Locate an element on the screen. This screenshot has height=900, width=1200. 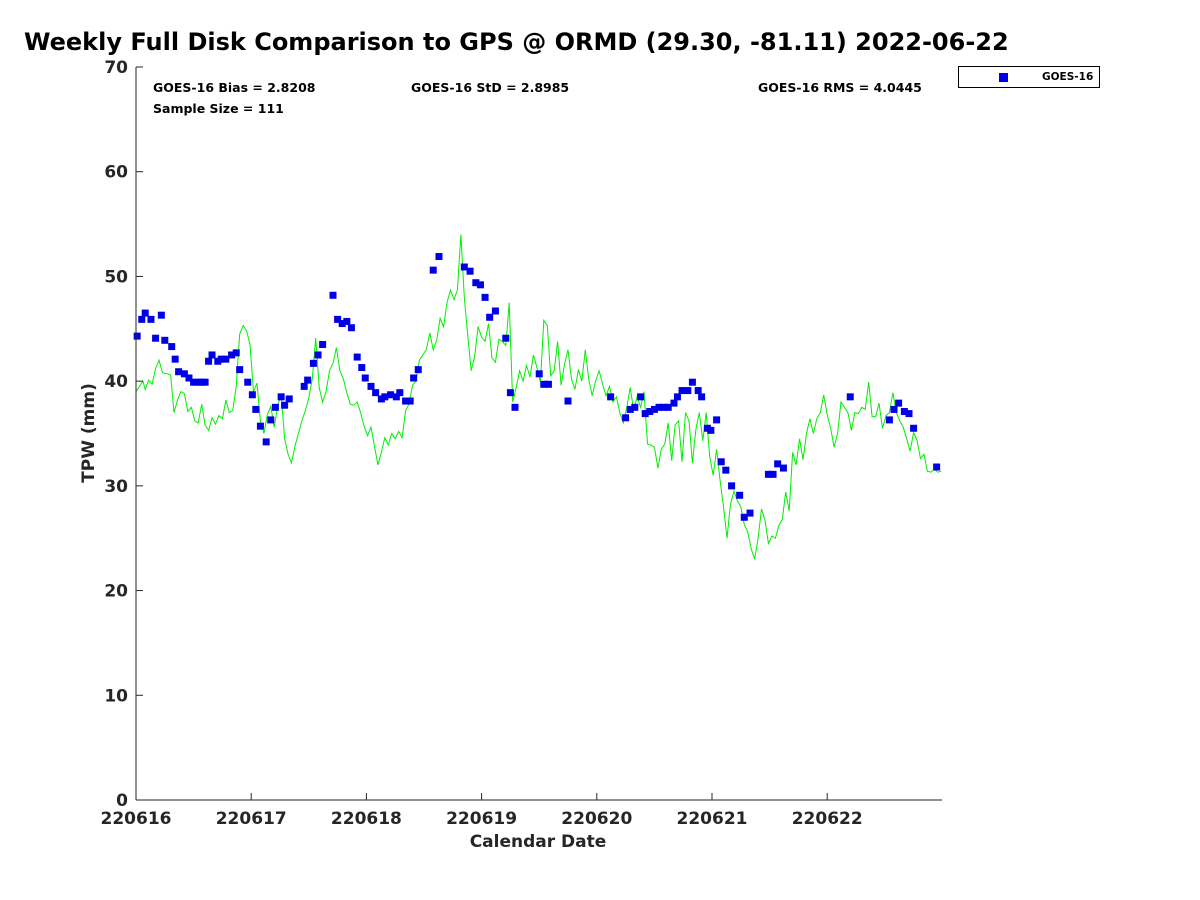
legend-label: GOES-16 is located at coordinates (1068, 77).